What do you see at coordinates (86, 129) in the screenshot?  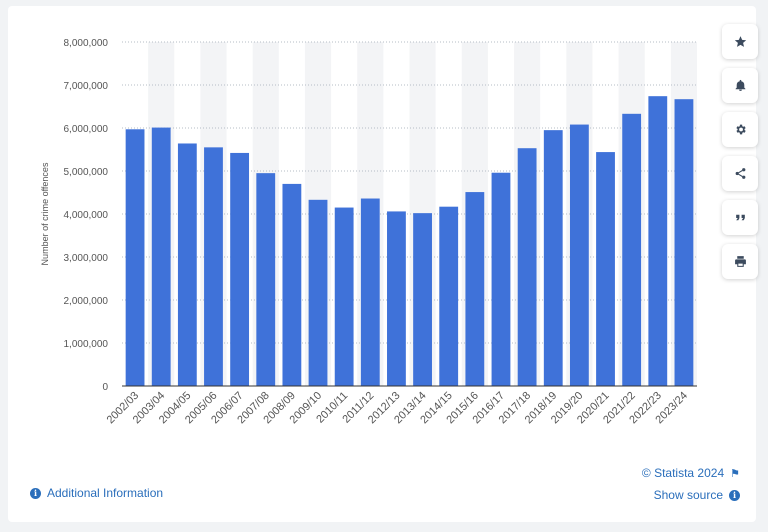 I see `y-tick-label: 6,000,000` at bounding box center [86, 129].